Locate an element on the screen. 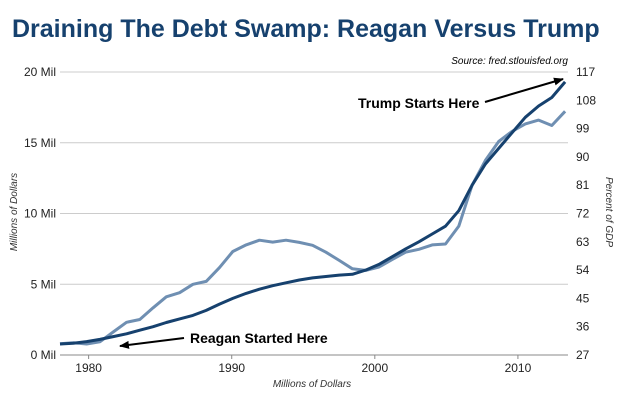  y-right-tick-label: 45 is located at coordinates (583, 298).